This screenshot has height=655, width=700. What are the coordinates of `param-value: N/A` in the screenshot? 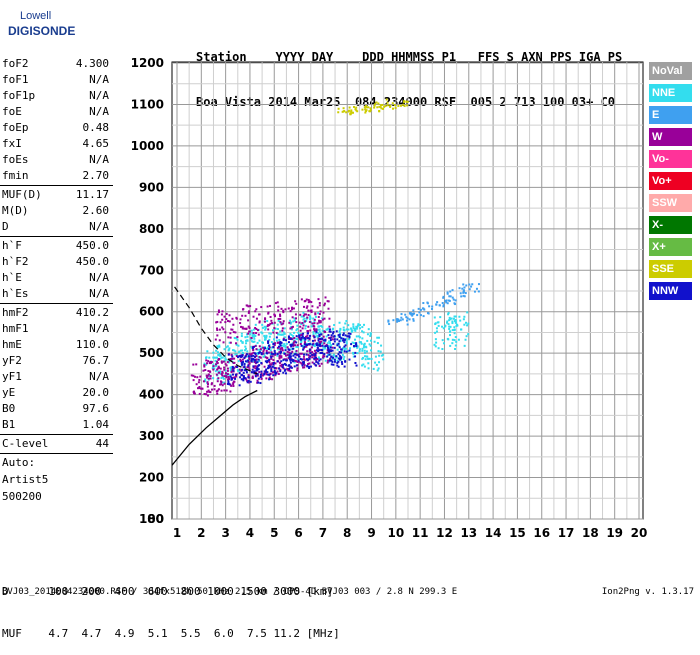 It's located at (99, 293).